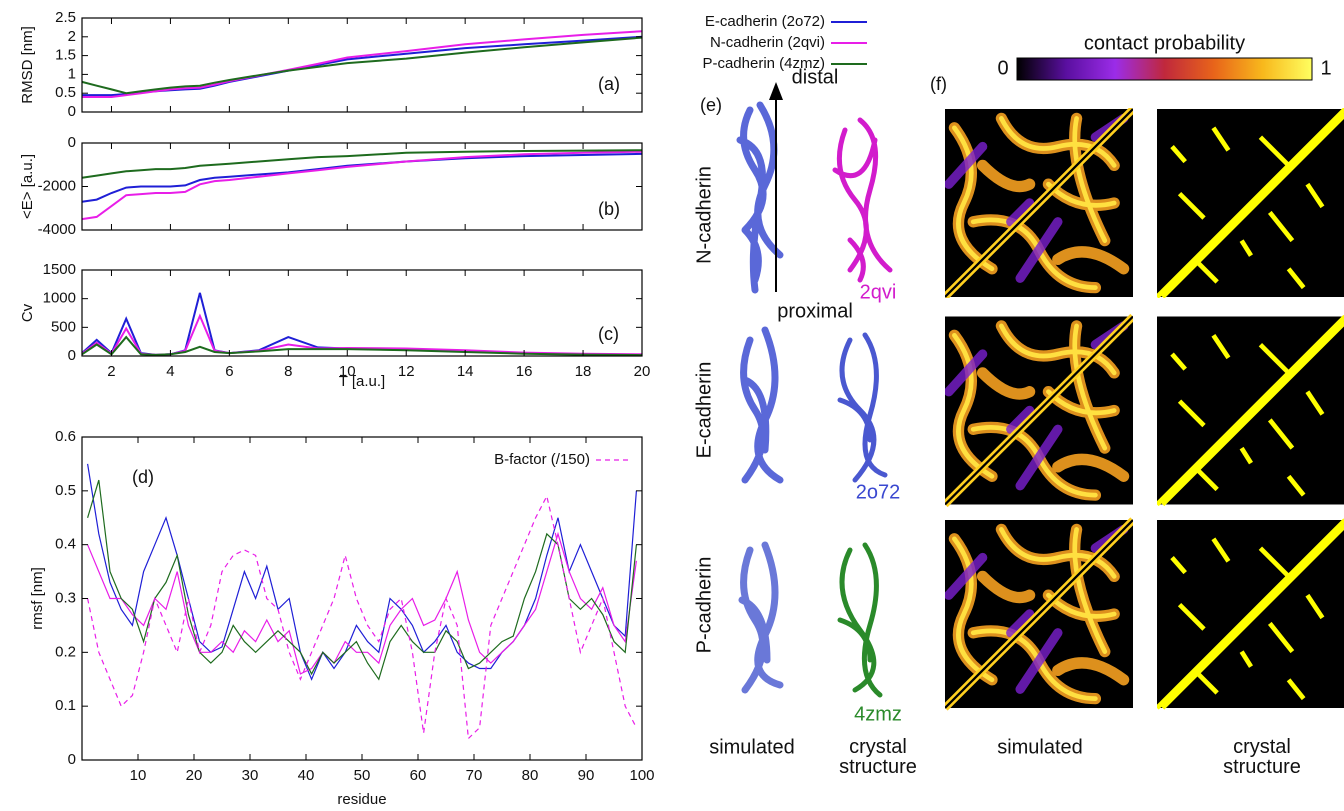  I want to click on panel-label: (c), so click(608, 334).